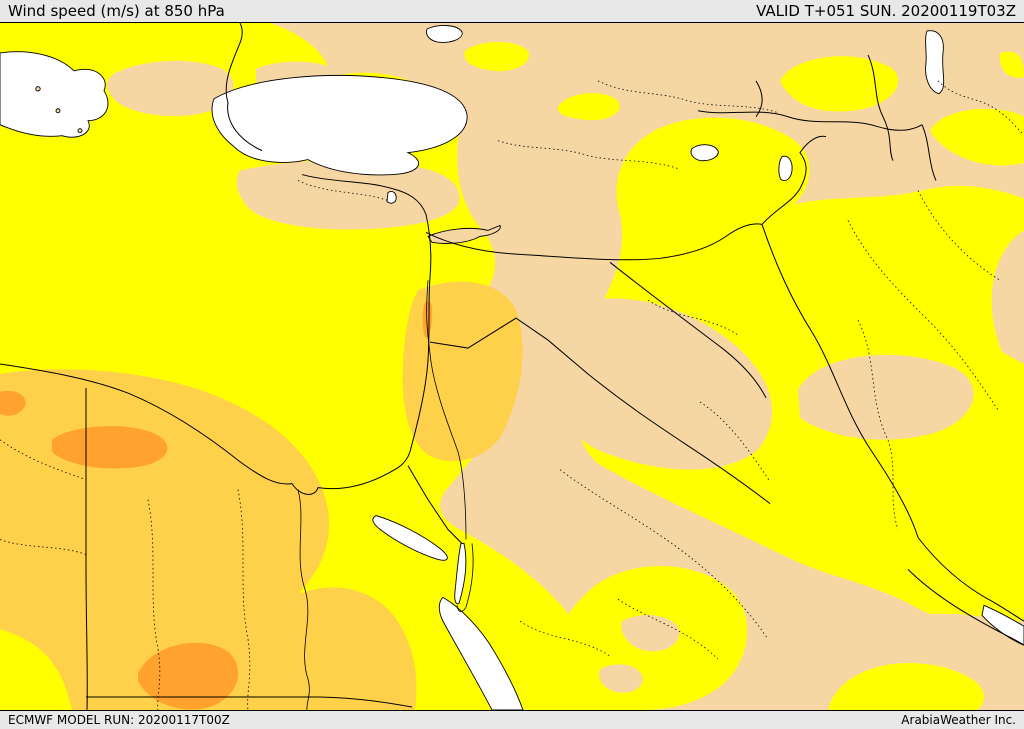 The image size is (1024, 729). What do you see at coordinates (965, 607) in the screenshot?
I see `persian-gulf-south-coast` at bounding box center [965, 607].